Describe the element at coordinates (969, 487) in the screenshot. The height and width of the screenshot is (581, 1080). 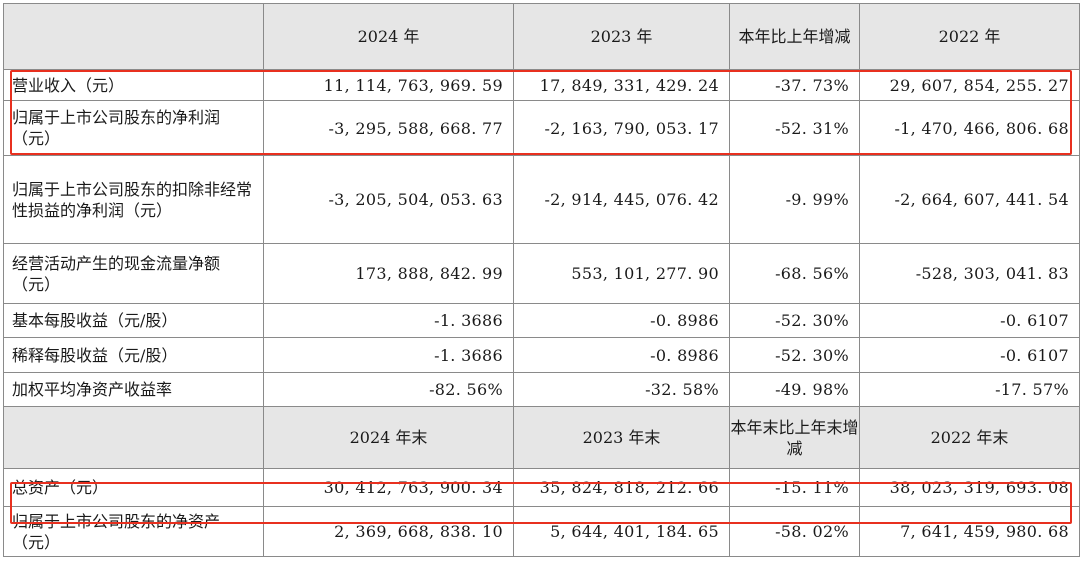
I see `cell-2022: 38, 023, 319, 693. 08` at that location.